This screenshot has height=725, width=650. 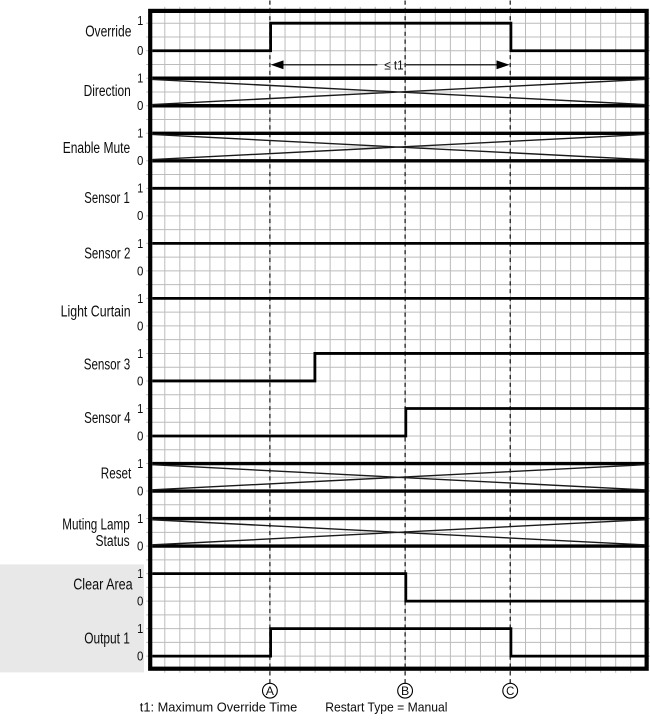 I want to click on svg-text: Restart Type = Manual, so click(x=386, y=707).